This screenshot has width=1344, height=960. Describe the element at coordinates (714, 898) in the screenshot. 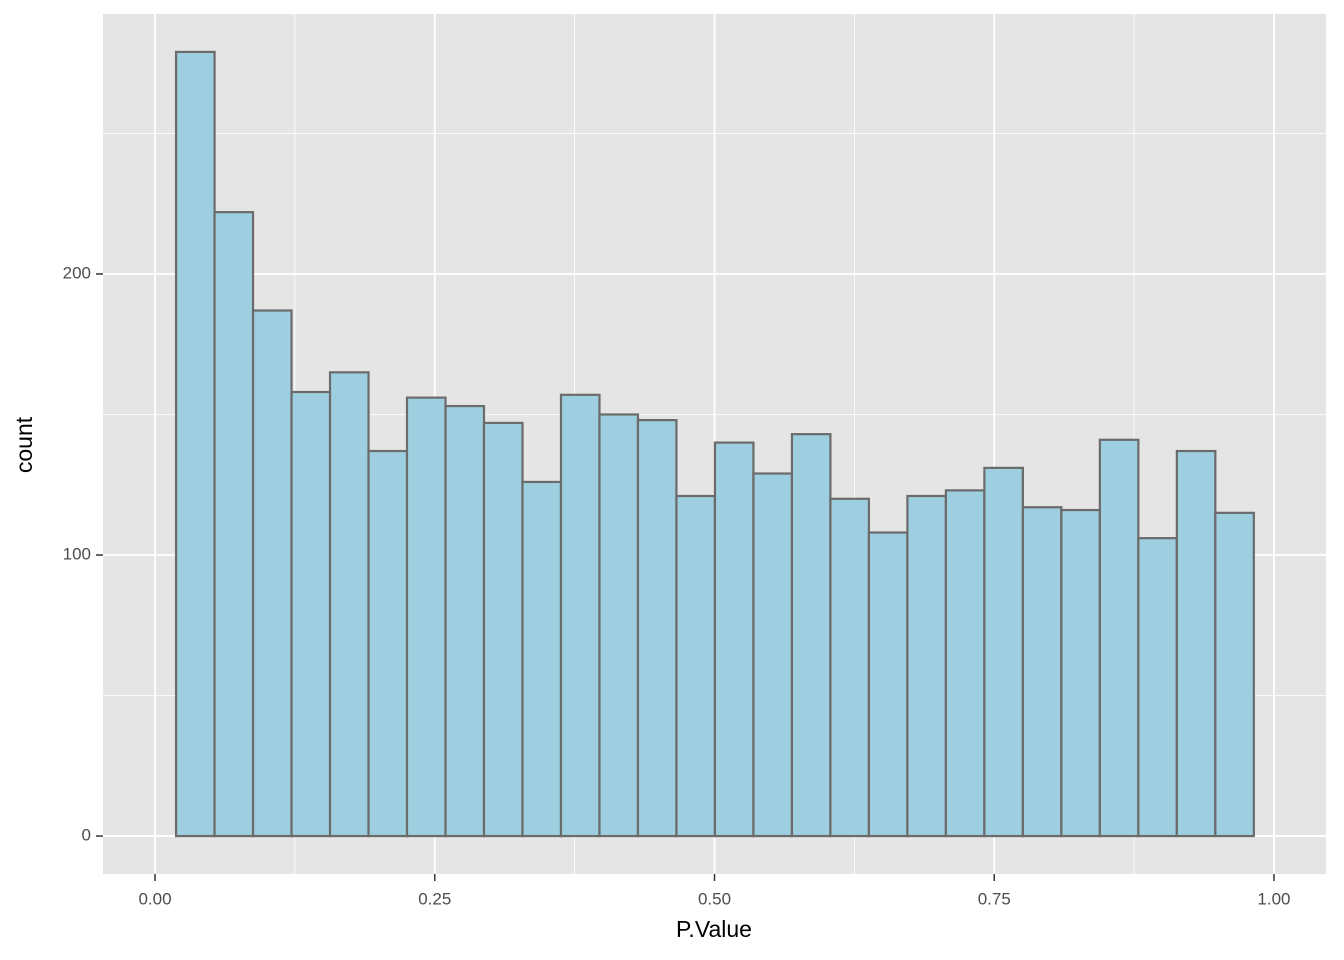

I see `x-tick-label: 0.50` at that location.